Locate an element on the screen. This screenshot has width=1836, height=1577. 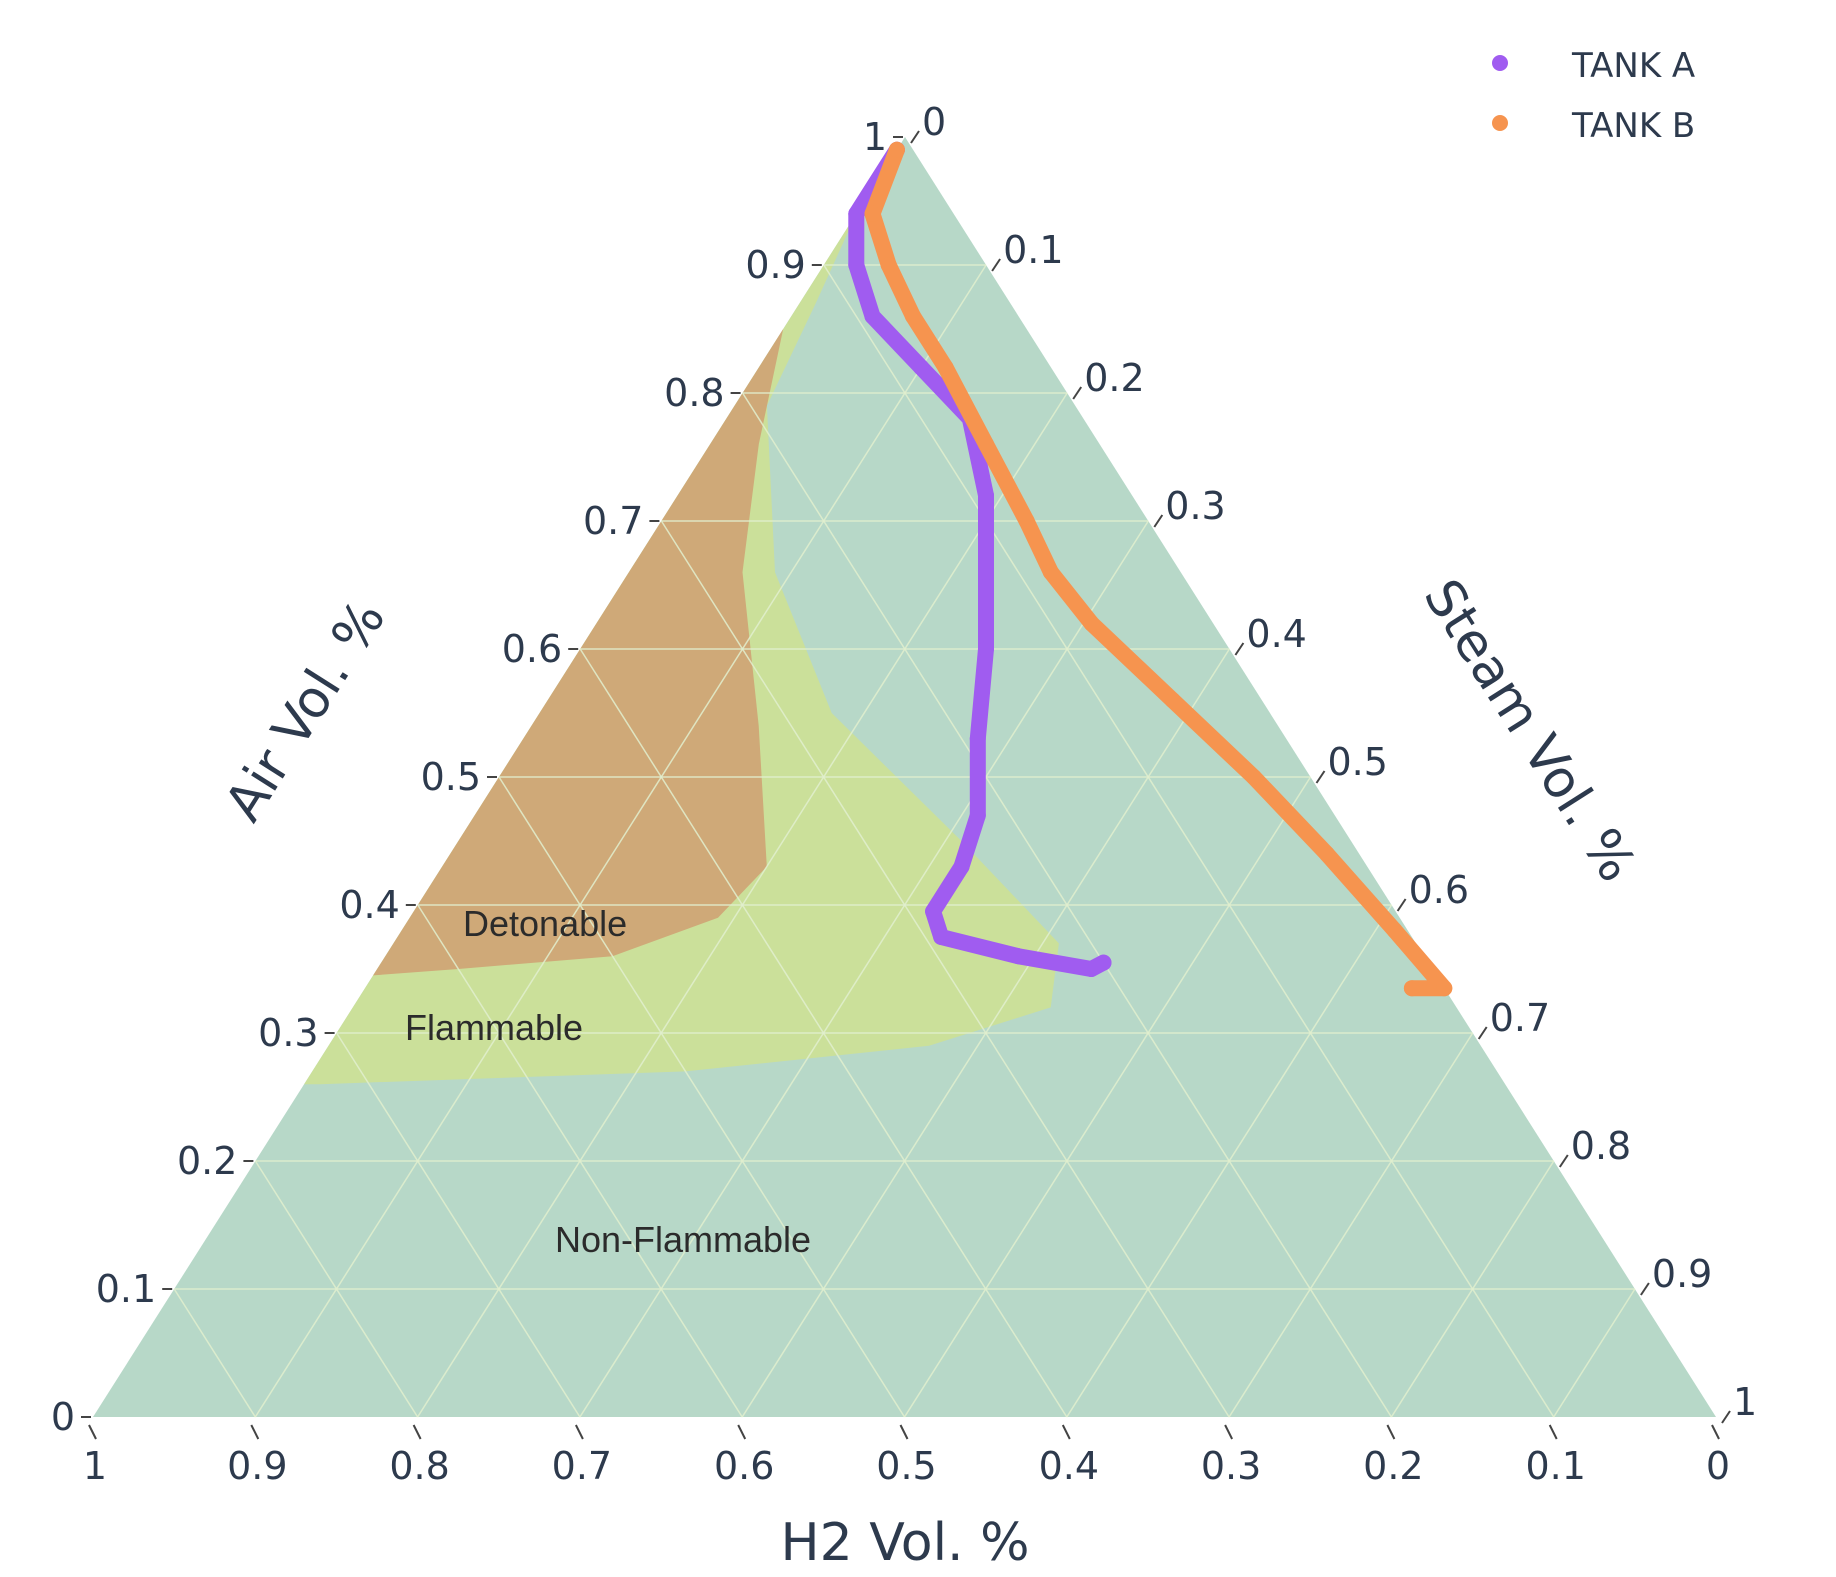
steam-tick-label: 0.6 is located at coordinates (1439, 890).